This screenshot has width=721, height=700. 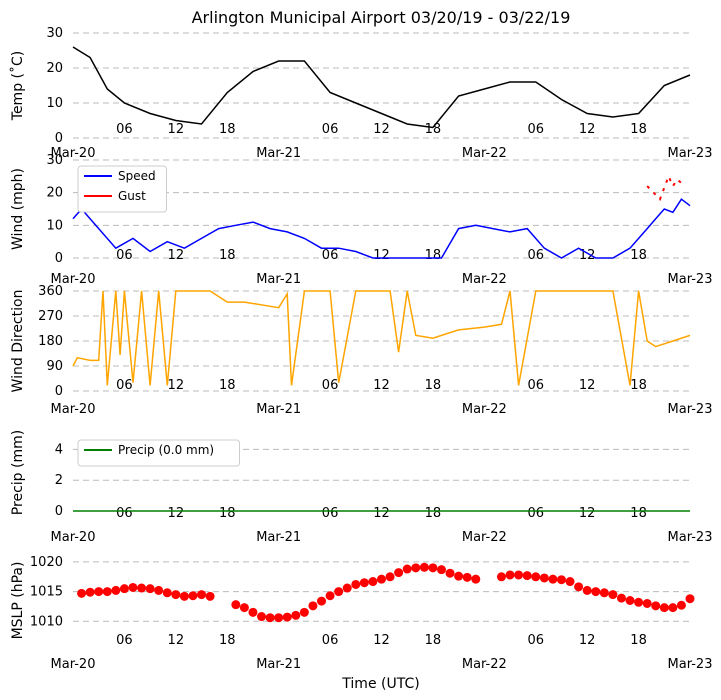 I want to click on y-axis-label: Wind (mph), so click(x=18, y=209).